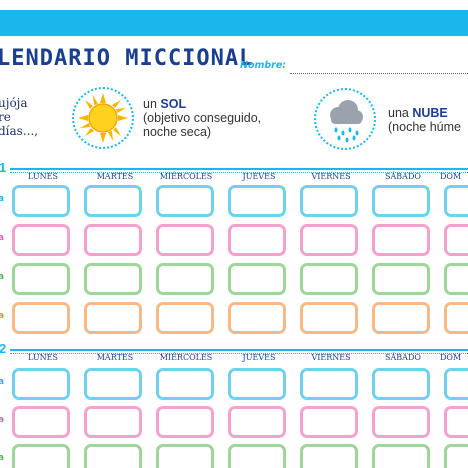 The height and width of the screenshot is (468, 468). Describe the element at coordinates (103, 118) in the screenshot. I see `sun-icon` at that location.